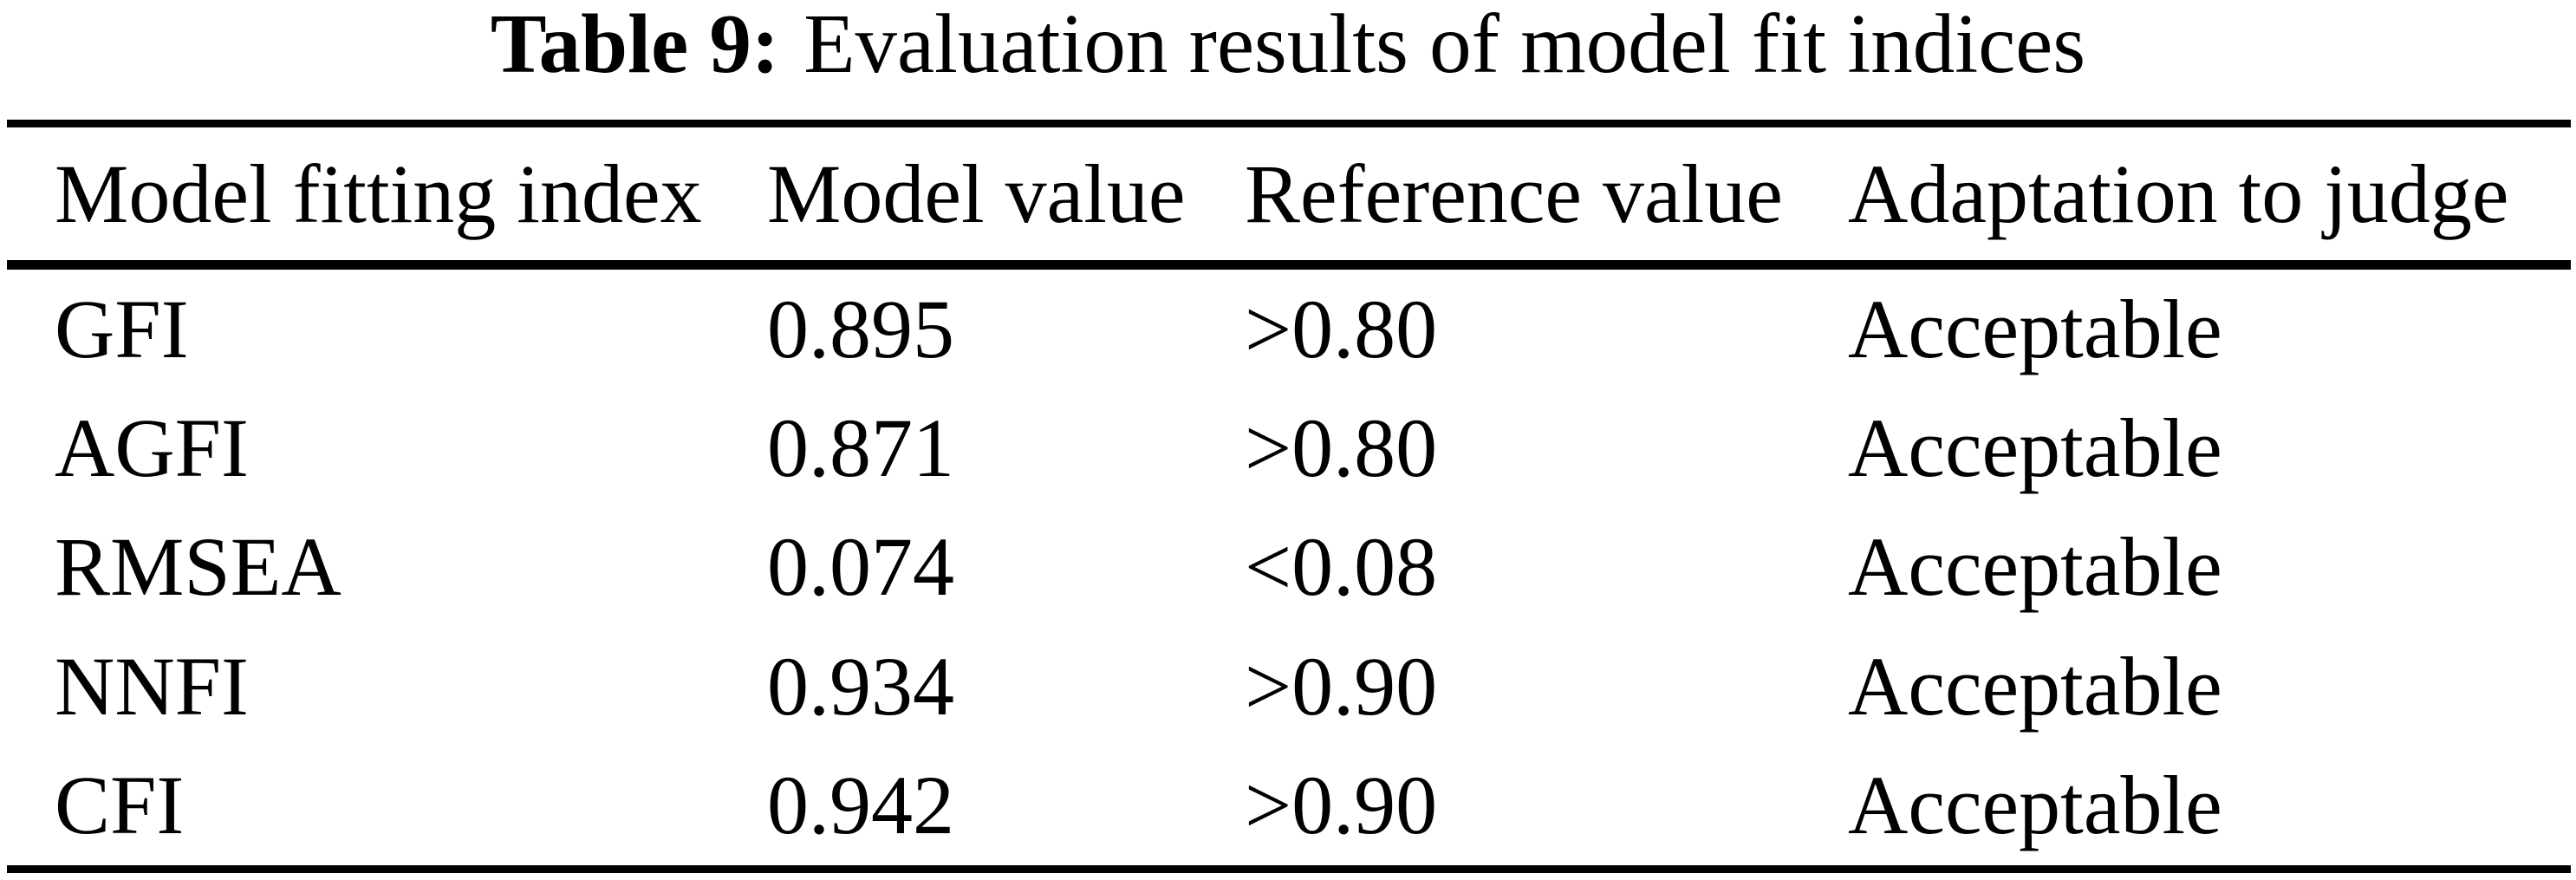  What do you see at coordinates (1341, 567) in the screenshot?
I see `cell-reference-value: <0.08` at bounding box center [1341, 567].